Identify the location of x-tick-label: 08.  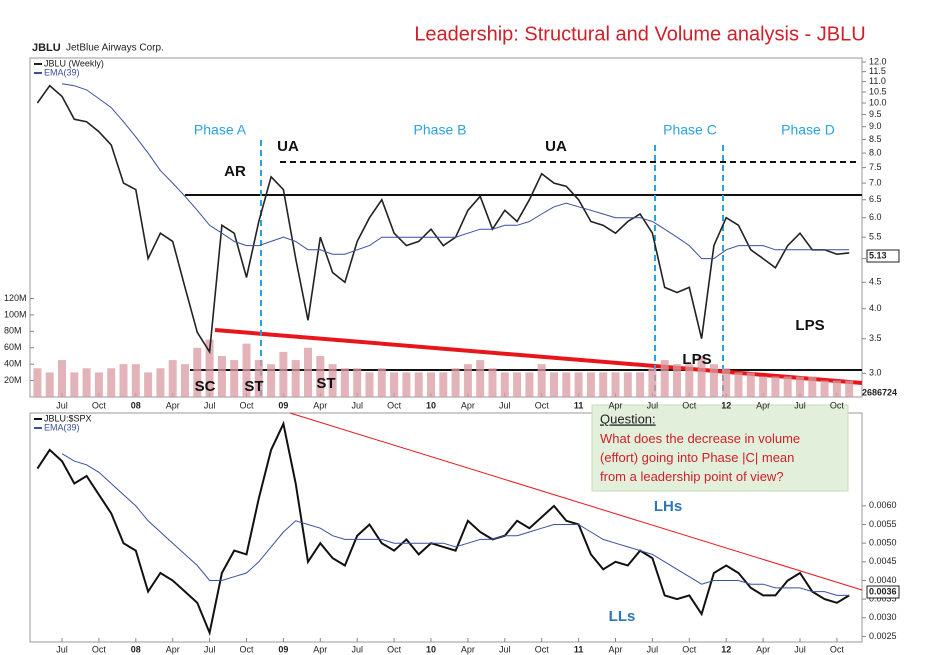
(136, 405).